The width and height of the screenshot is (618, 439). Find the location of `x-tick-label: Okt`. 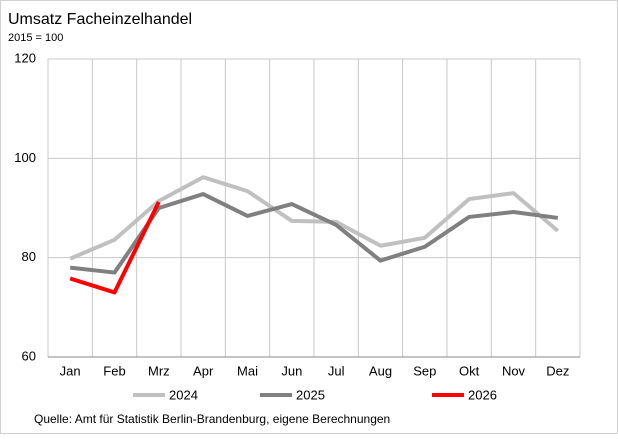

x-tick-label: Okt is located at coordinates (469, 370).